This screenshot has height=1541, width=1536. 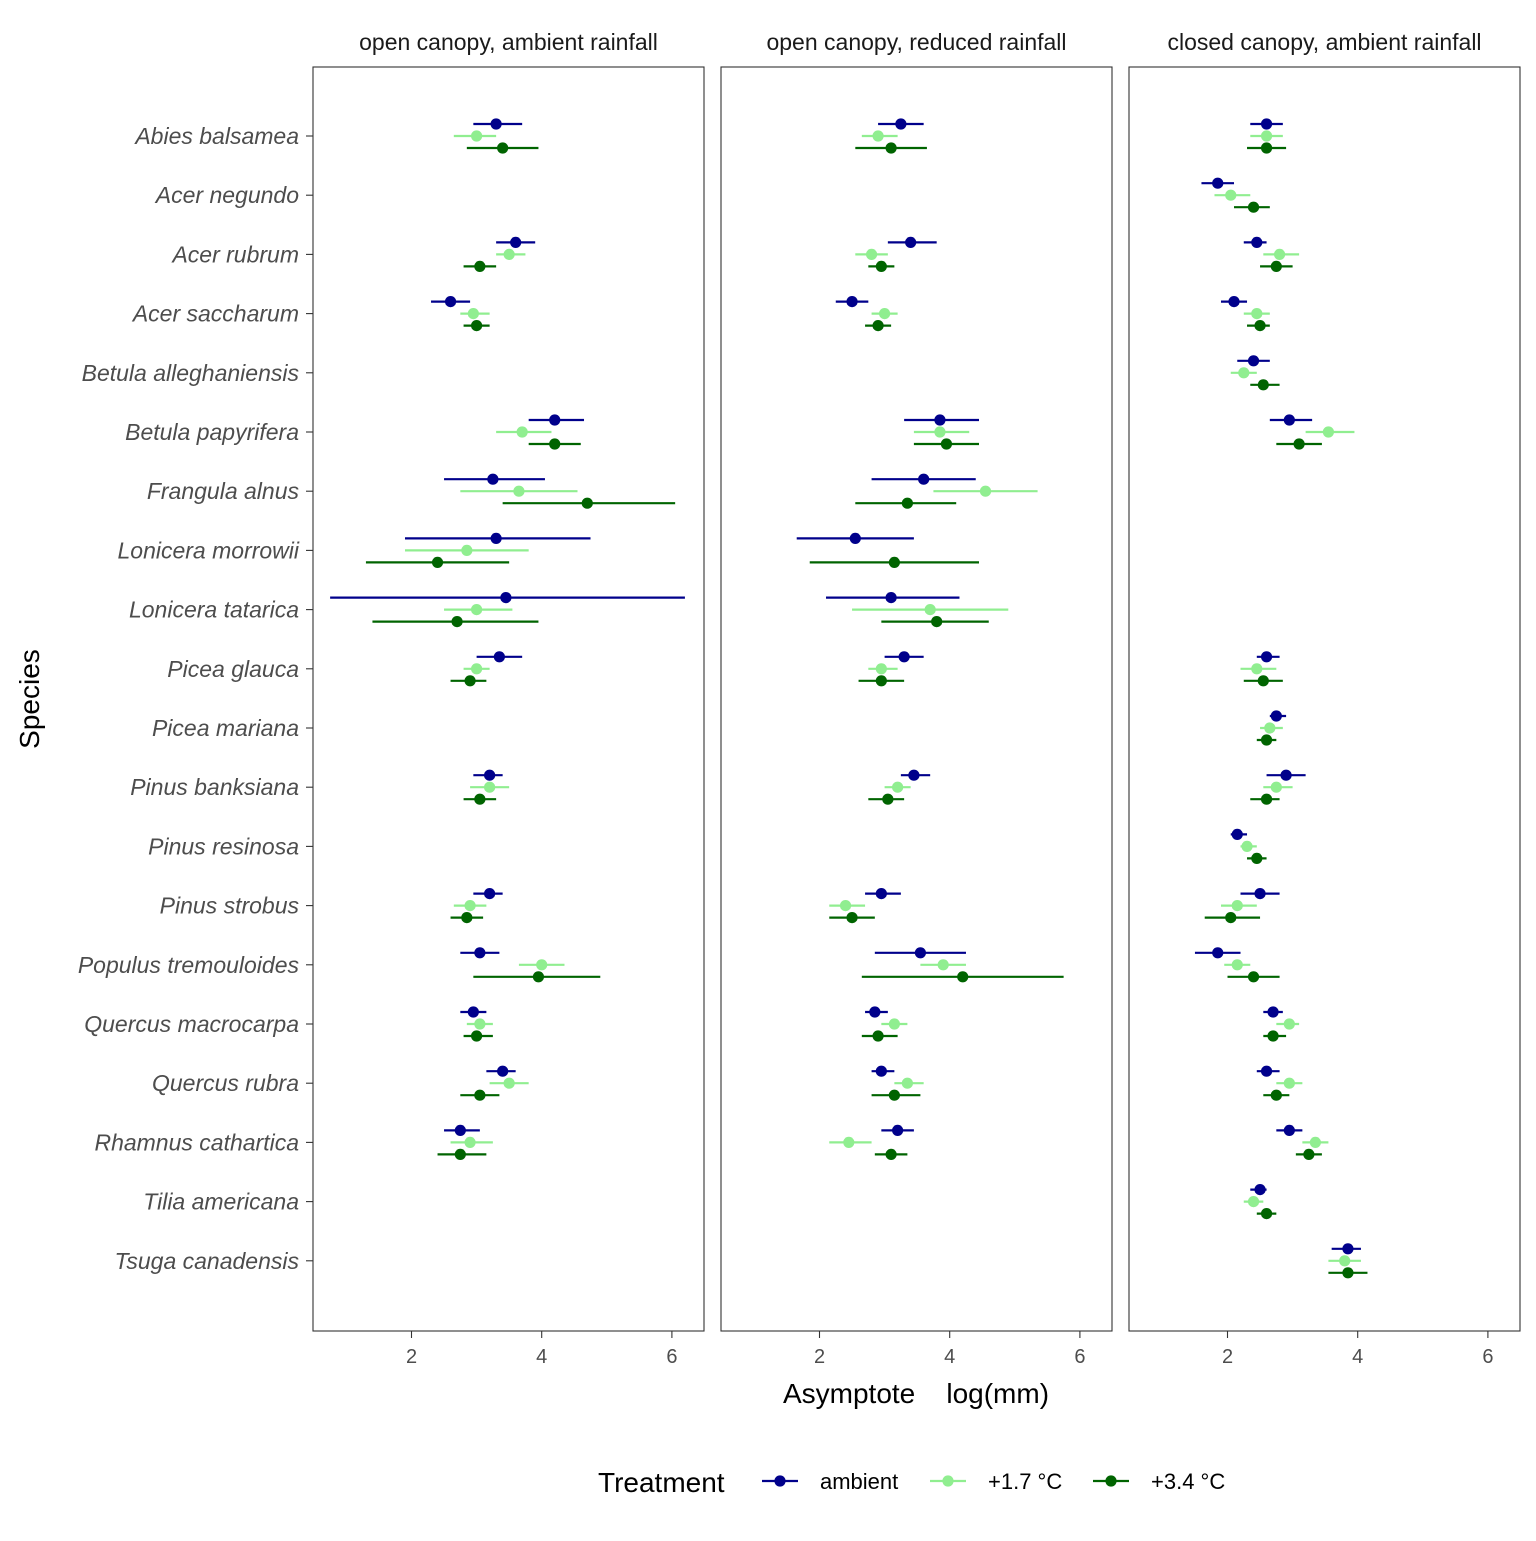 I want to click on species-label: Acer negundo, so click(x=226, y=195).